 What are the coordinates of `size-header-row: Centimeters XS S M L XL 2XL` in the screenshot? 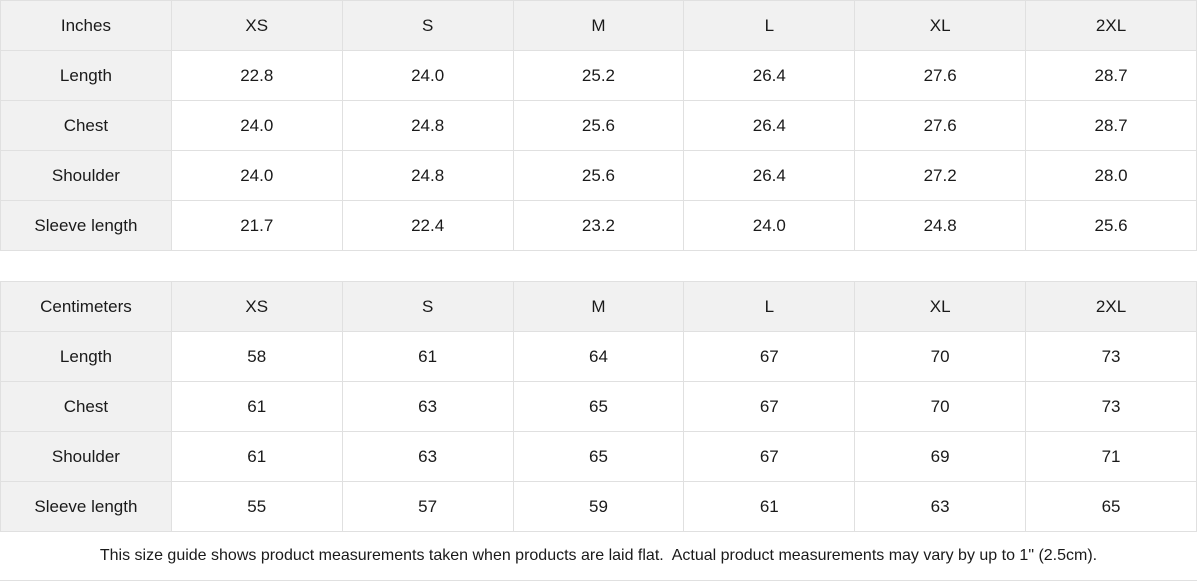 It's located at (598, 306).